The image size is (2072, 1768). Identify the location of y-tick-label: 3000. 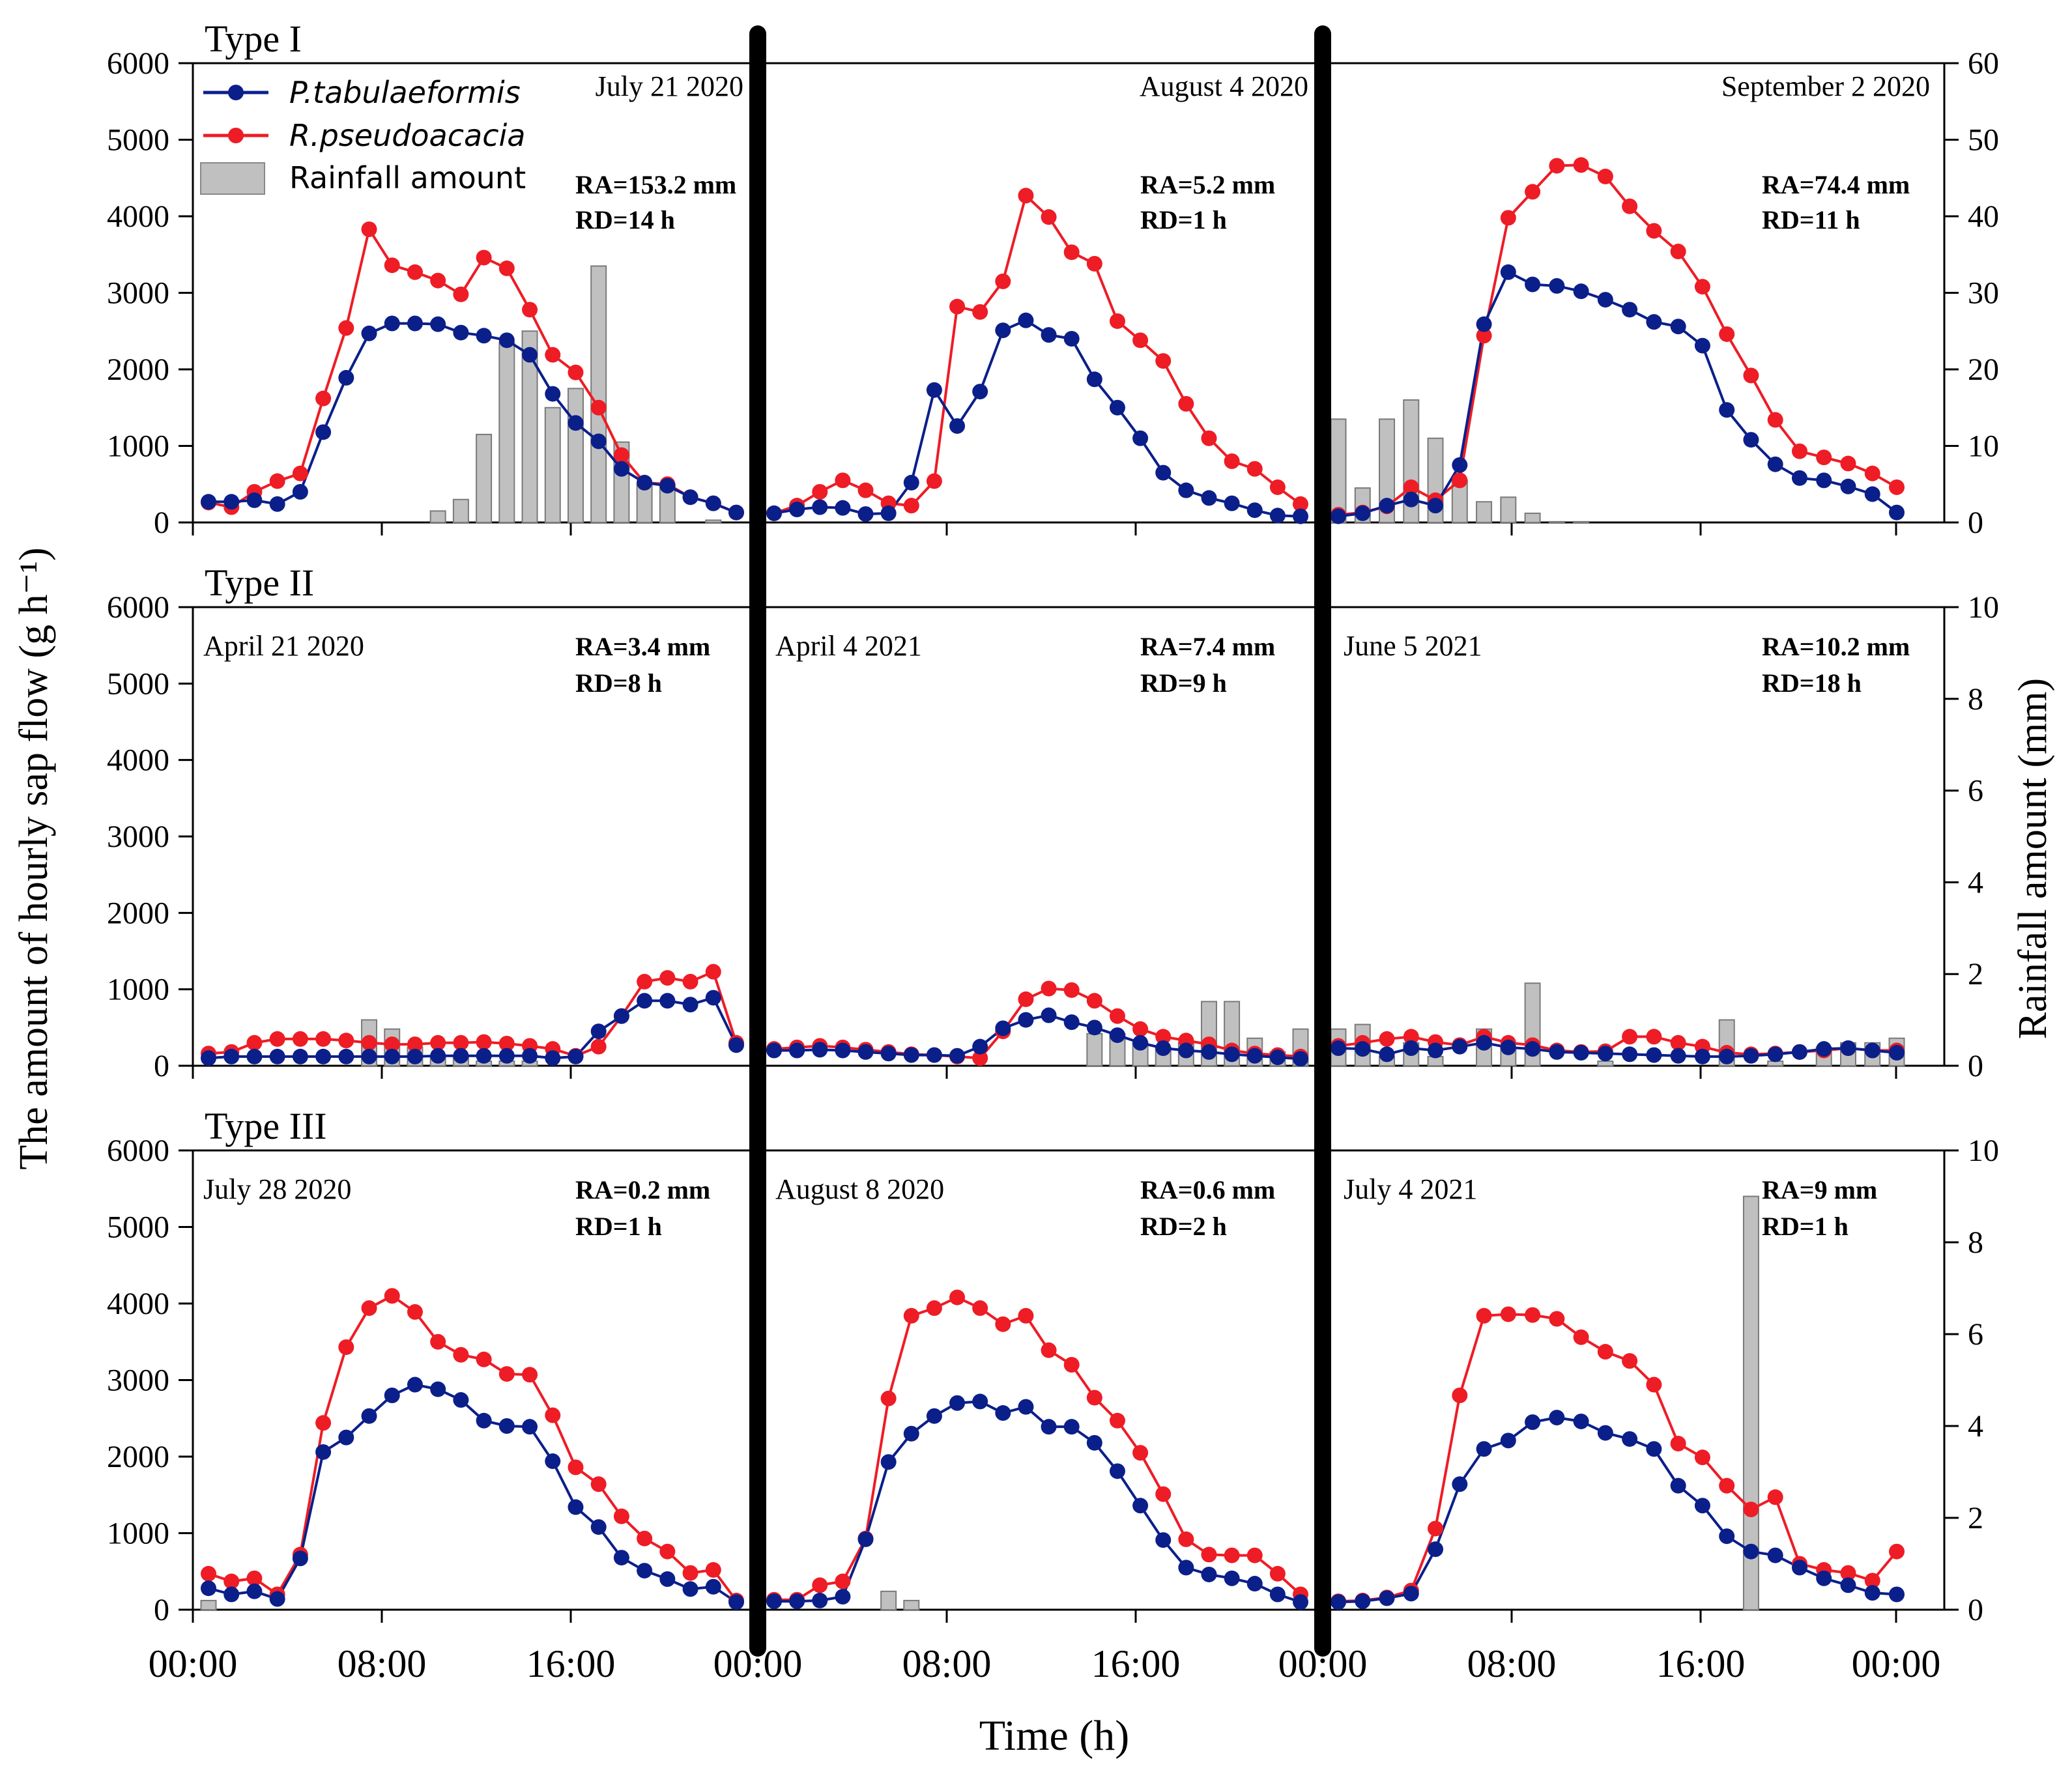
(138, 1380).